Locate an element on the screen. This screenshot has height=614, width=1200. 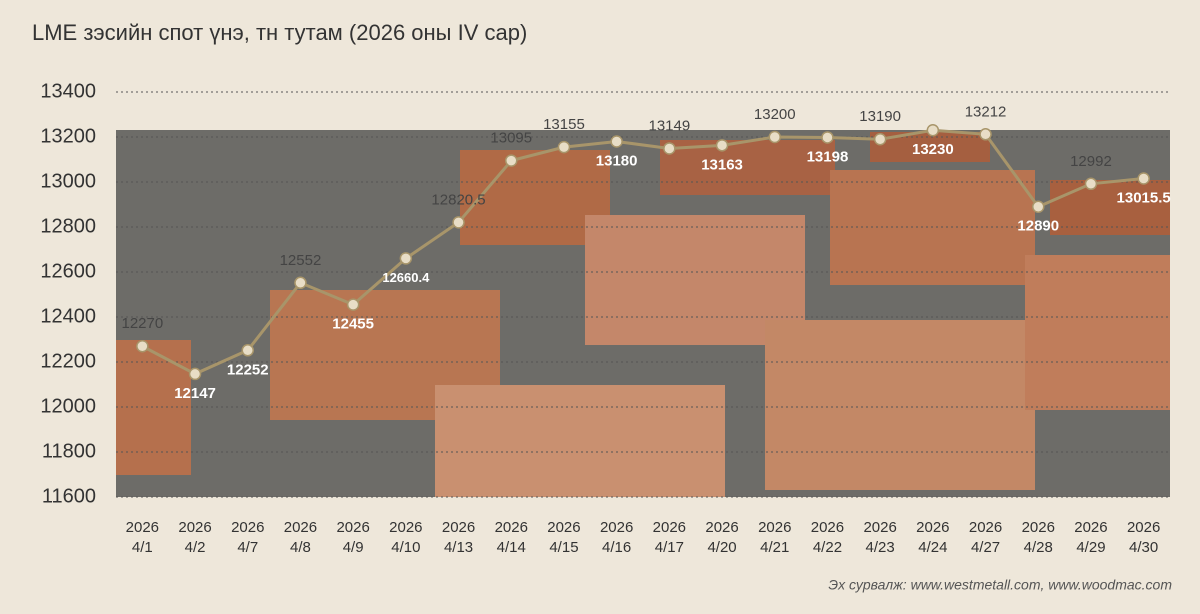
y-tick-label: 12000 is located at coordinates (68, 406).